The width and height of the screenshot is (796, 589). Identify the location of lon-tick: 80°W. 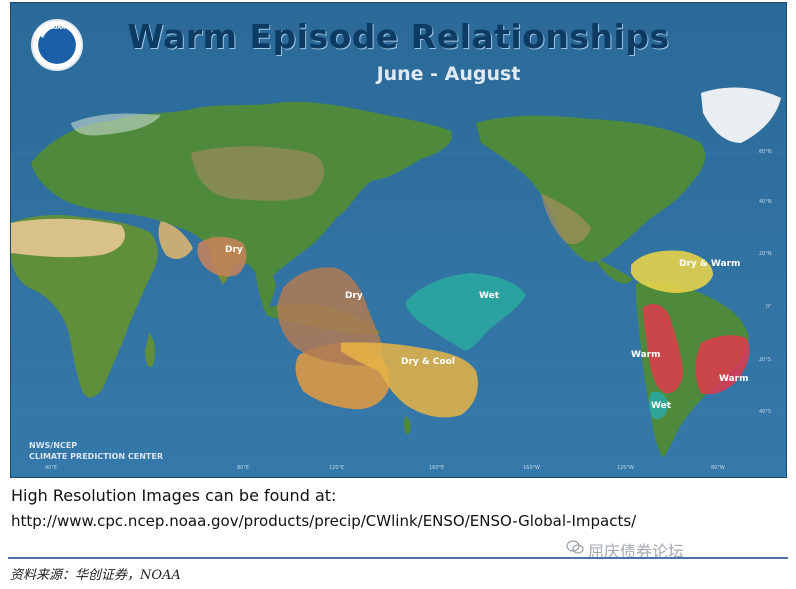
(718, 468).